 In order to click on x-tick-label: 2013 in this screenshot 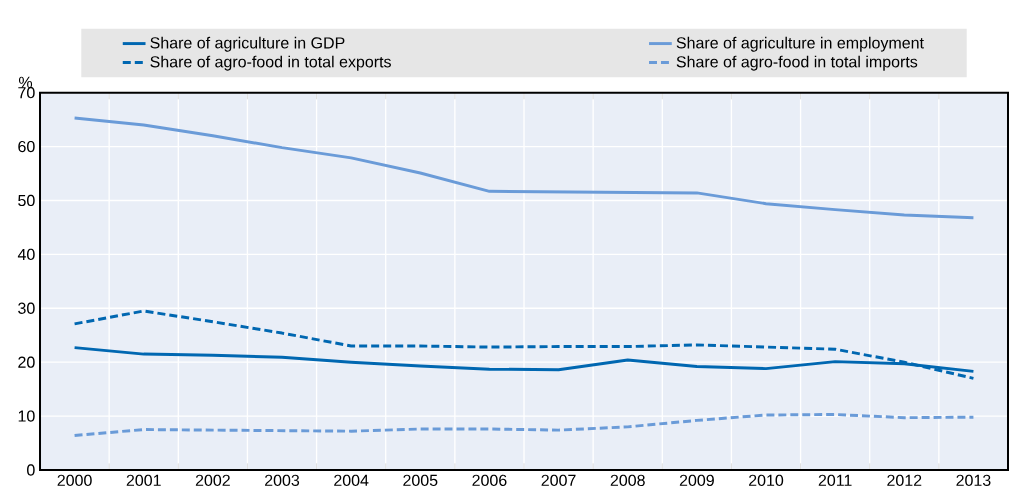, I will do `click(973, 480)`.